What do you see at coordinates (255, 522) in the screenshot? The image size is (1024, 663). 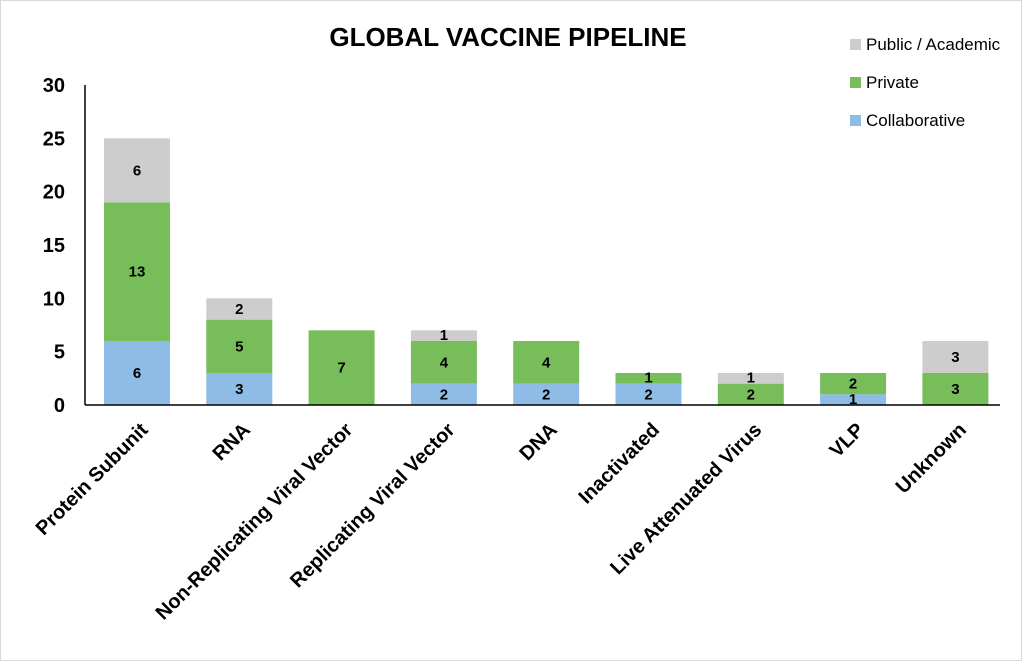 I see `x-category-label: Non-Replicating Viral Vector` at bounding box center [255, 522].